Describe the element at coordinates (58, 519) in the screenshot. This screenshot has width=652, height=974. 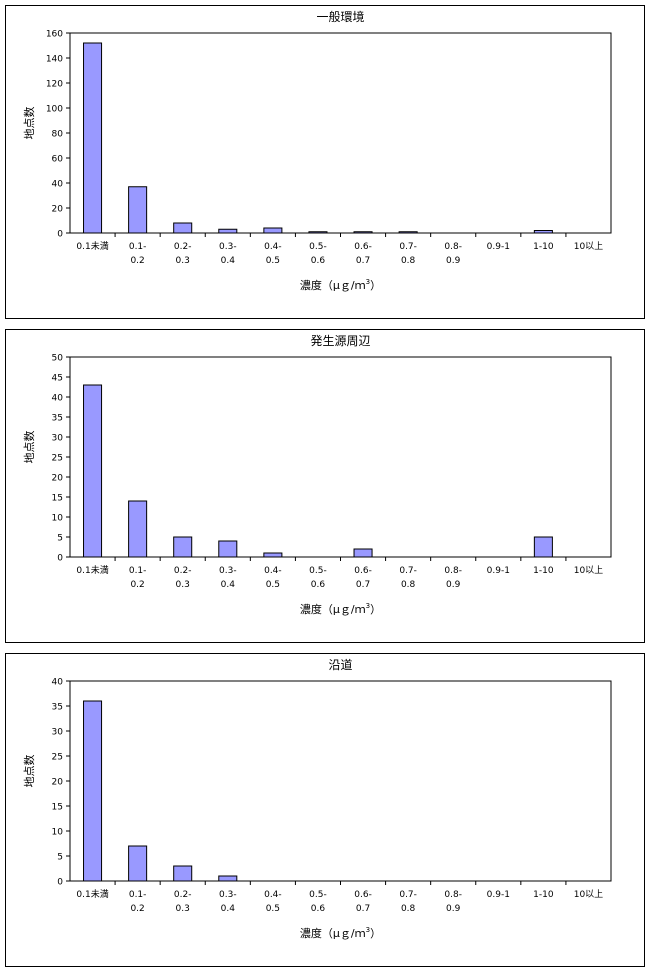
I see `y-tick-label: 10` at that location.